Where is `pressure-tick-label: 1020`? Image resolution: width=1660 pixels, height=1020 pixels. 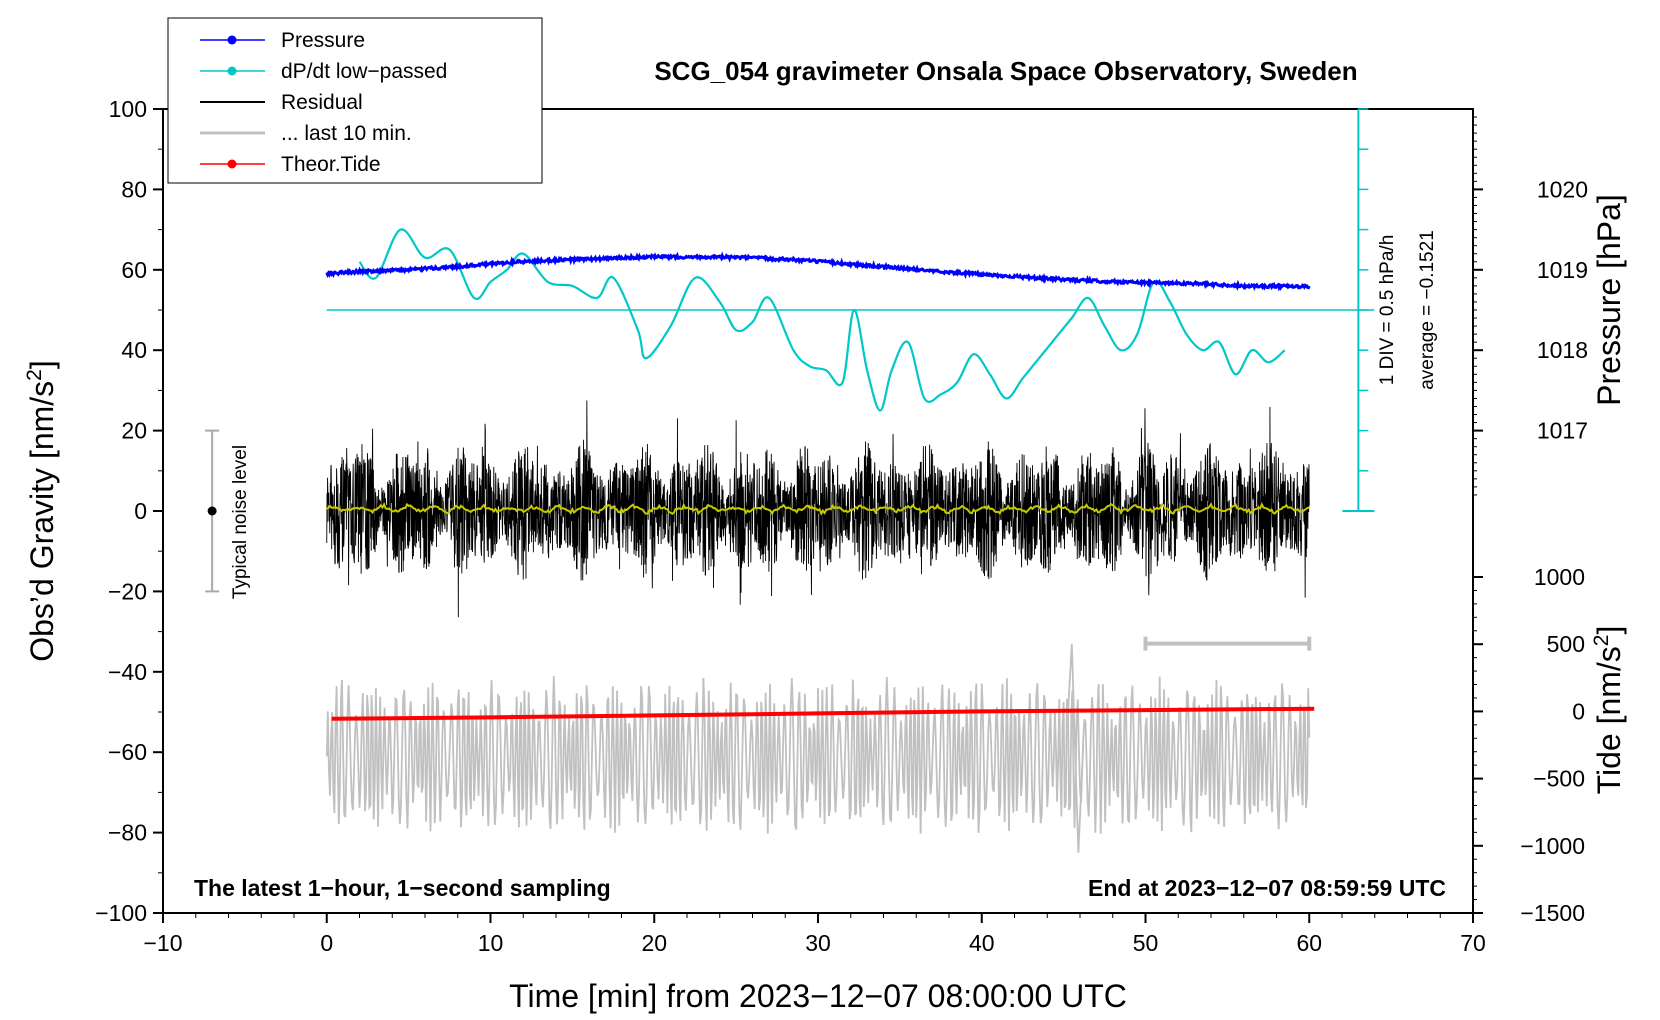
pressure-tick-label: 1020 is located at coordinates (1562, 189).